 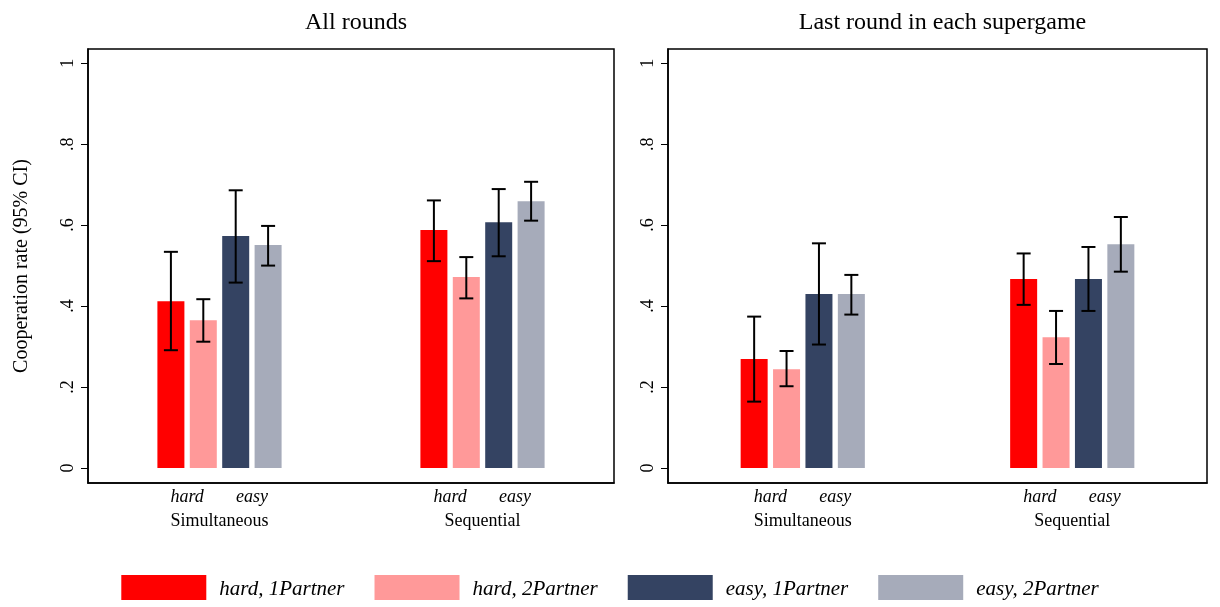 What do you see at coordinates (356, 21) in the screenshot?
I see `chart-title: All rounds` at bounding box center [356, 21].